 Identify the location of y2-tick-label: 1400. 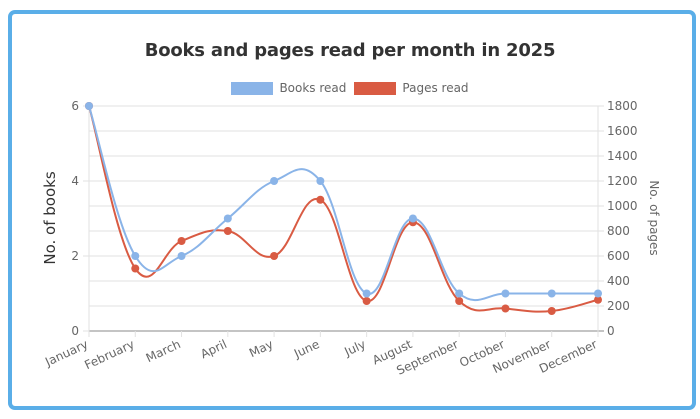
(622, 156).